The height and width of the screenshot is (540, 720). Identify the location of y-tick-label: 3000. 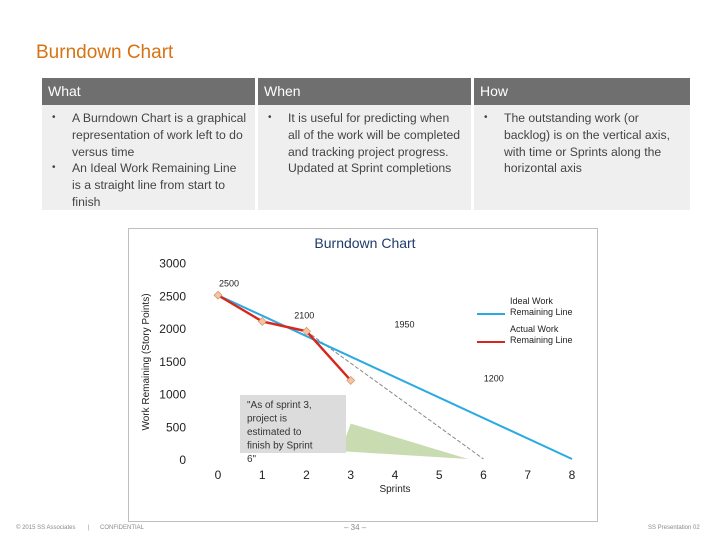
(172, 264).